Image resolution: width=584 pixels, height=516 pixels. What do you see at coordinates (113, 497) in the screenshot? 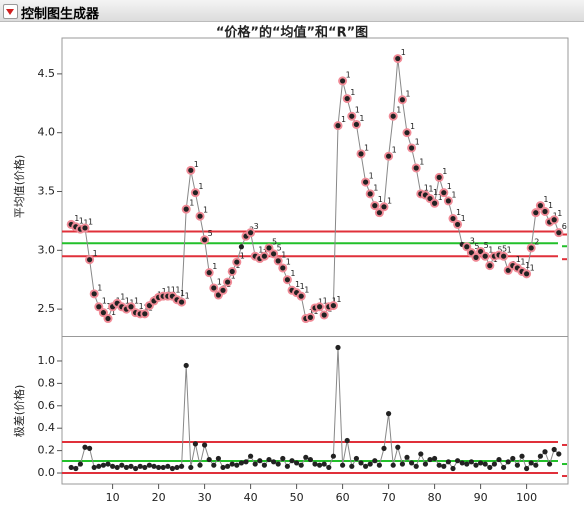
I see `x-tick-label: 10` at bounding box center [113, 497].